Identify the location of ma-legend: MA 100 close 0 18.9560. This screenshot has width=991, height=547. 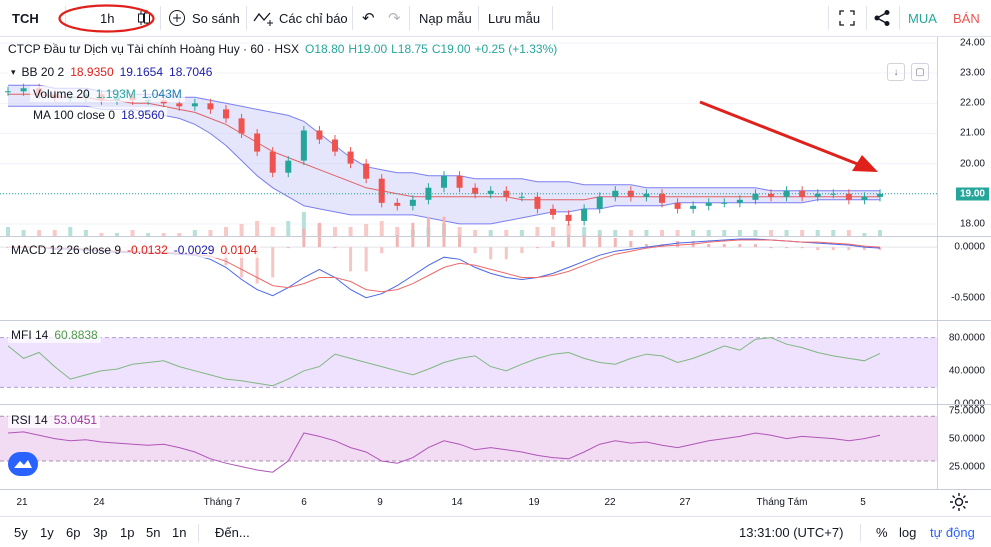
(99, 115).